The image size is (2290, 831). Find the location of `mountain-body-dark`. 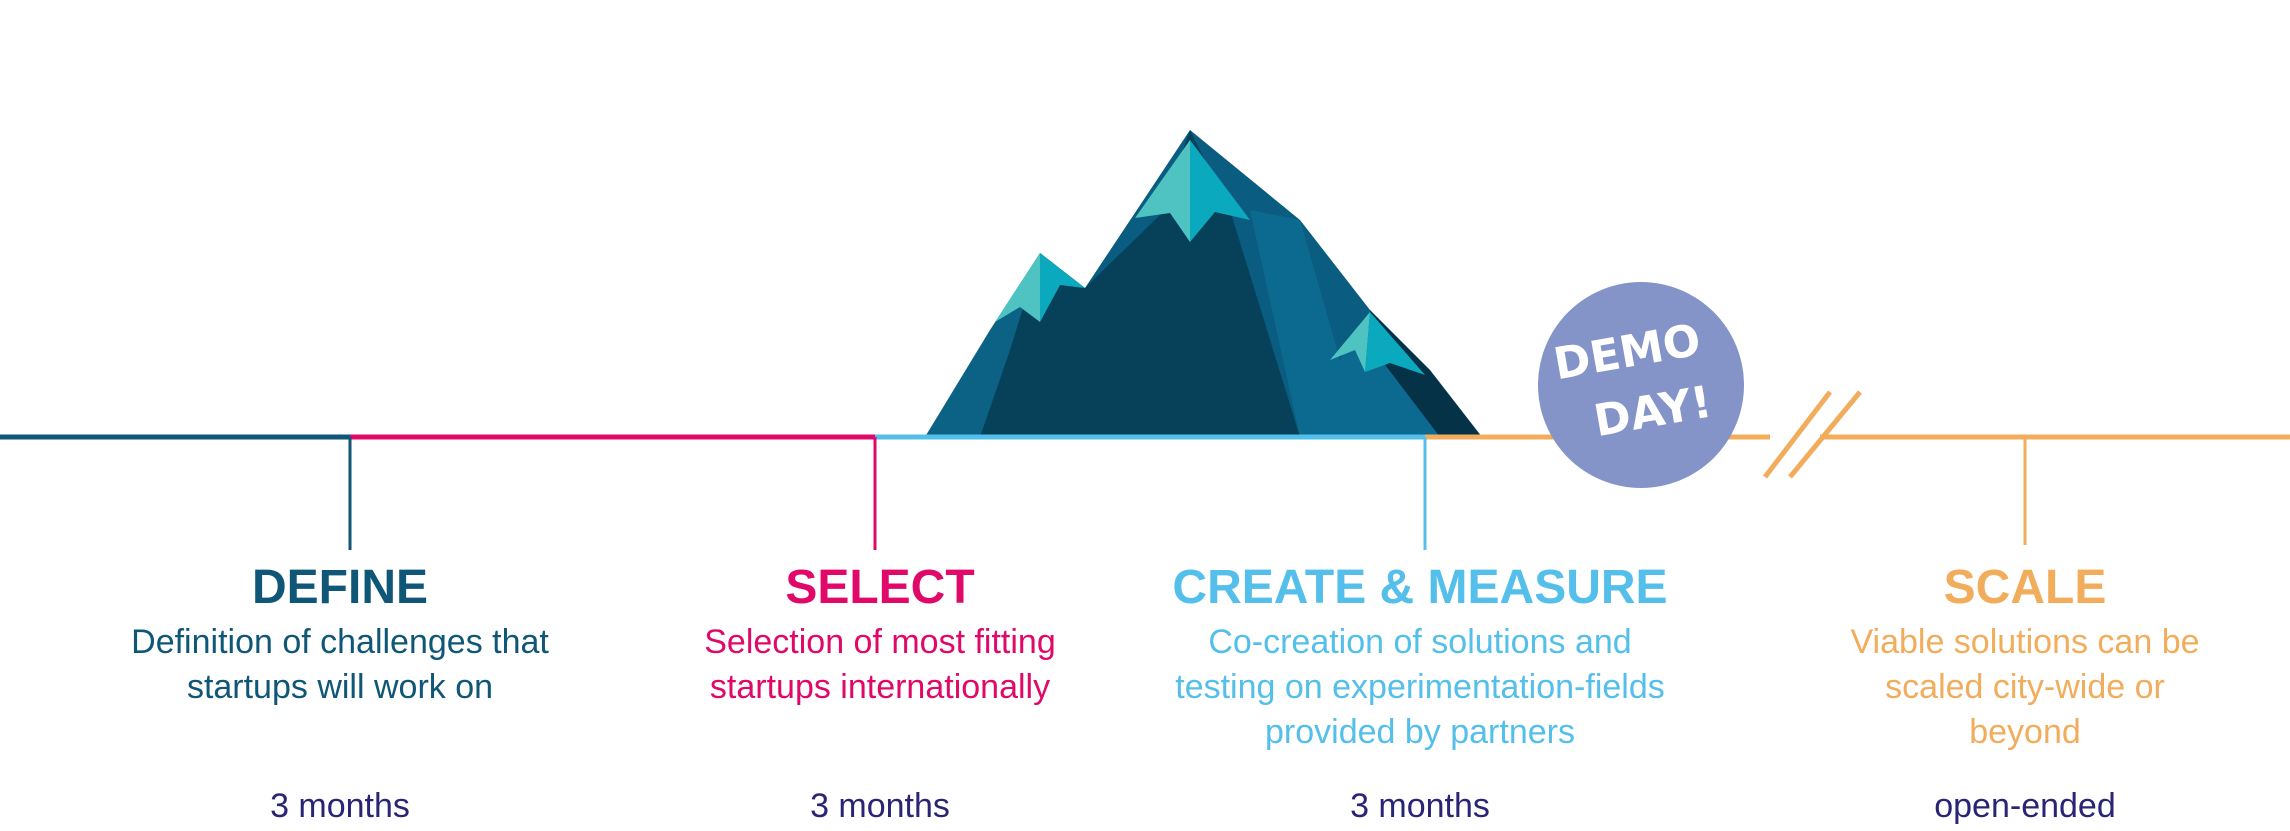

mountain-body-dark is located at coordinates (1130, 283).